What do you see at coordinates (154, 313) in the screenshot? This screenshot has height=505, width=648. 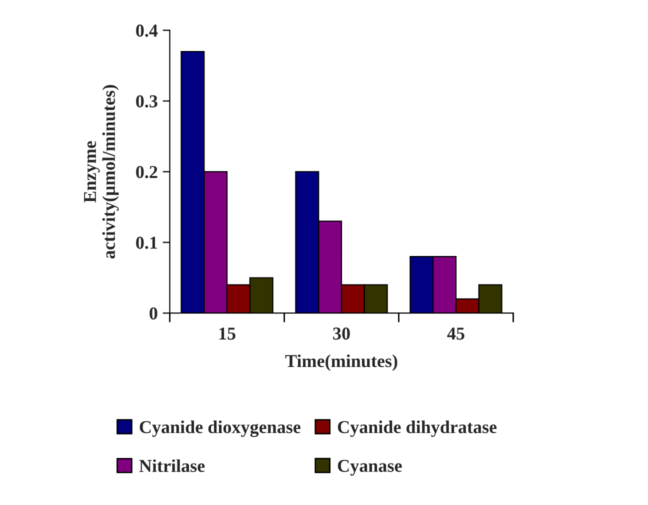 I see `y-tick-label: 0` at bounding box center [154, 313].